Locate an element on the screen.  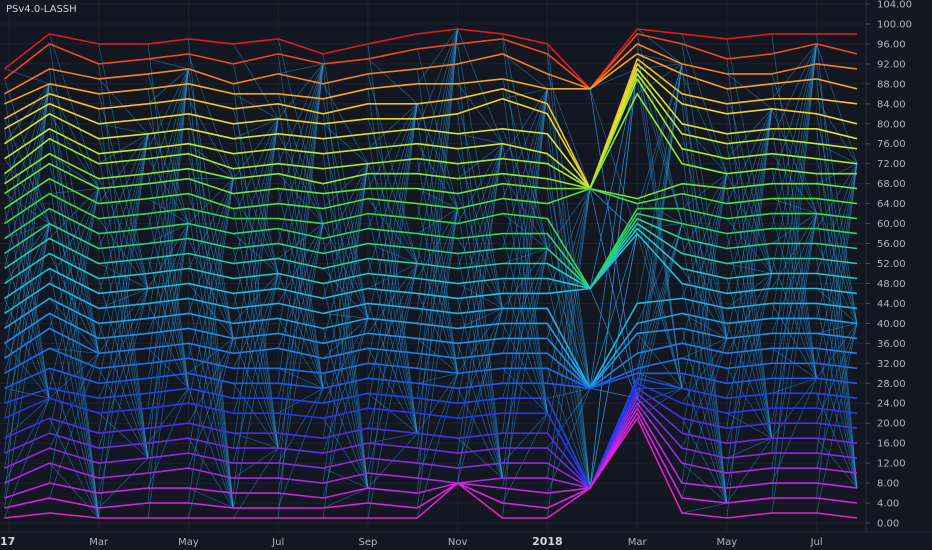
time-axis: 17 Mar May Jul Sep Nov 2018 Mar May Jul is located at coordinates (411, 541).